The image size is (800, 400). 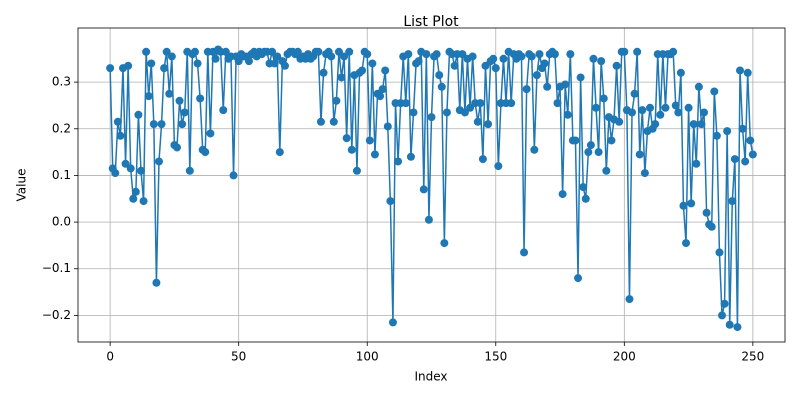 I want to click on y-tick-label: −0.1, so click(x=56, y=268).